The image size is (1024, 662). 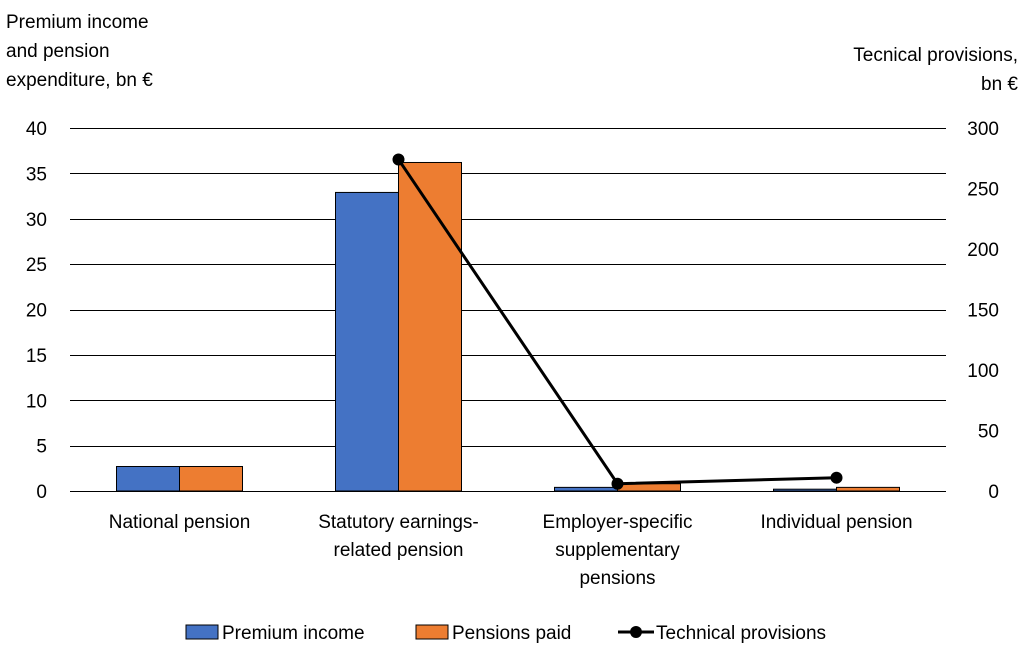 What do you see at coordinates (36, 265) in the screenshot?
I see `left-tick-label-5: 25` at bounding box center [36, 265].